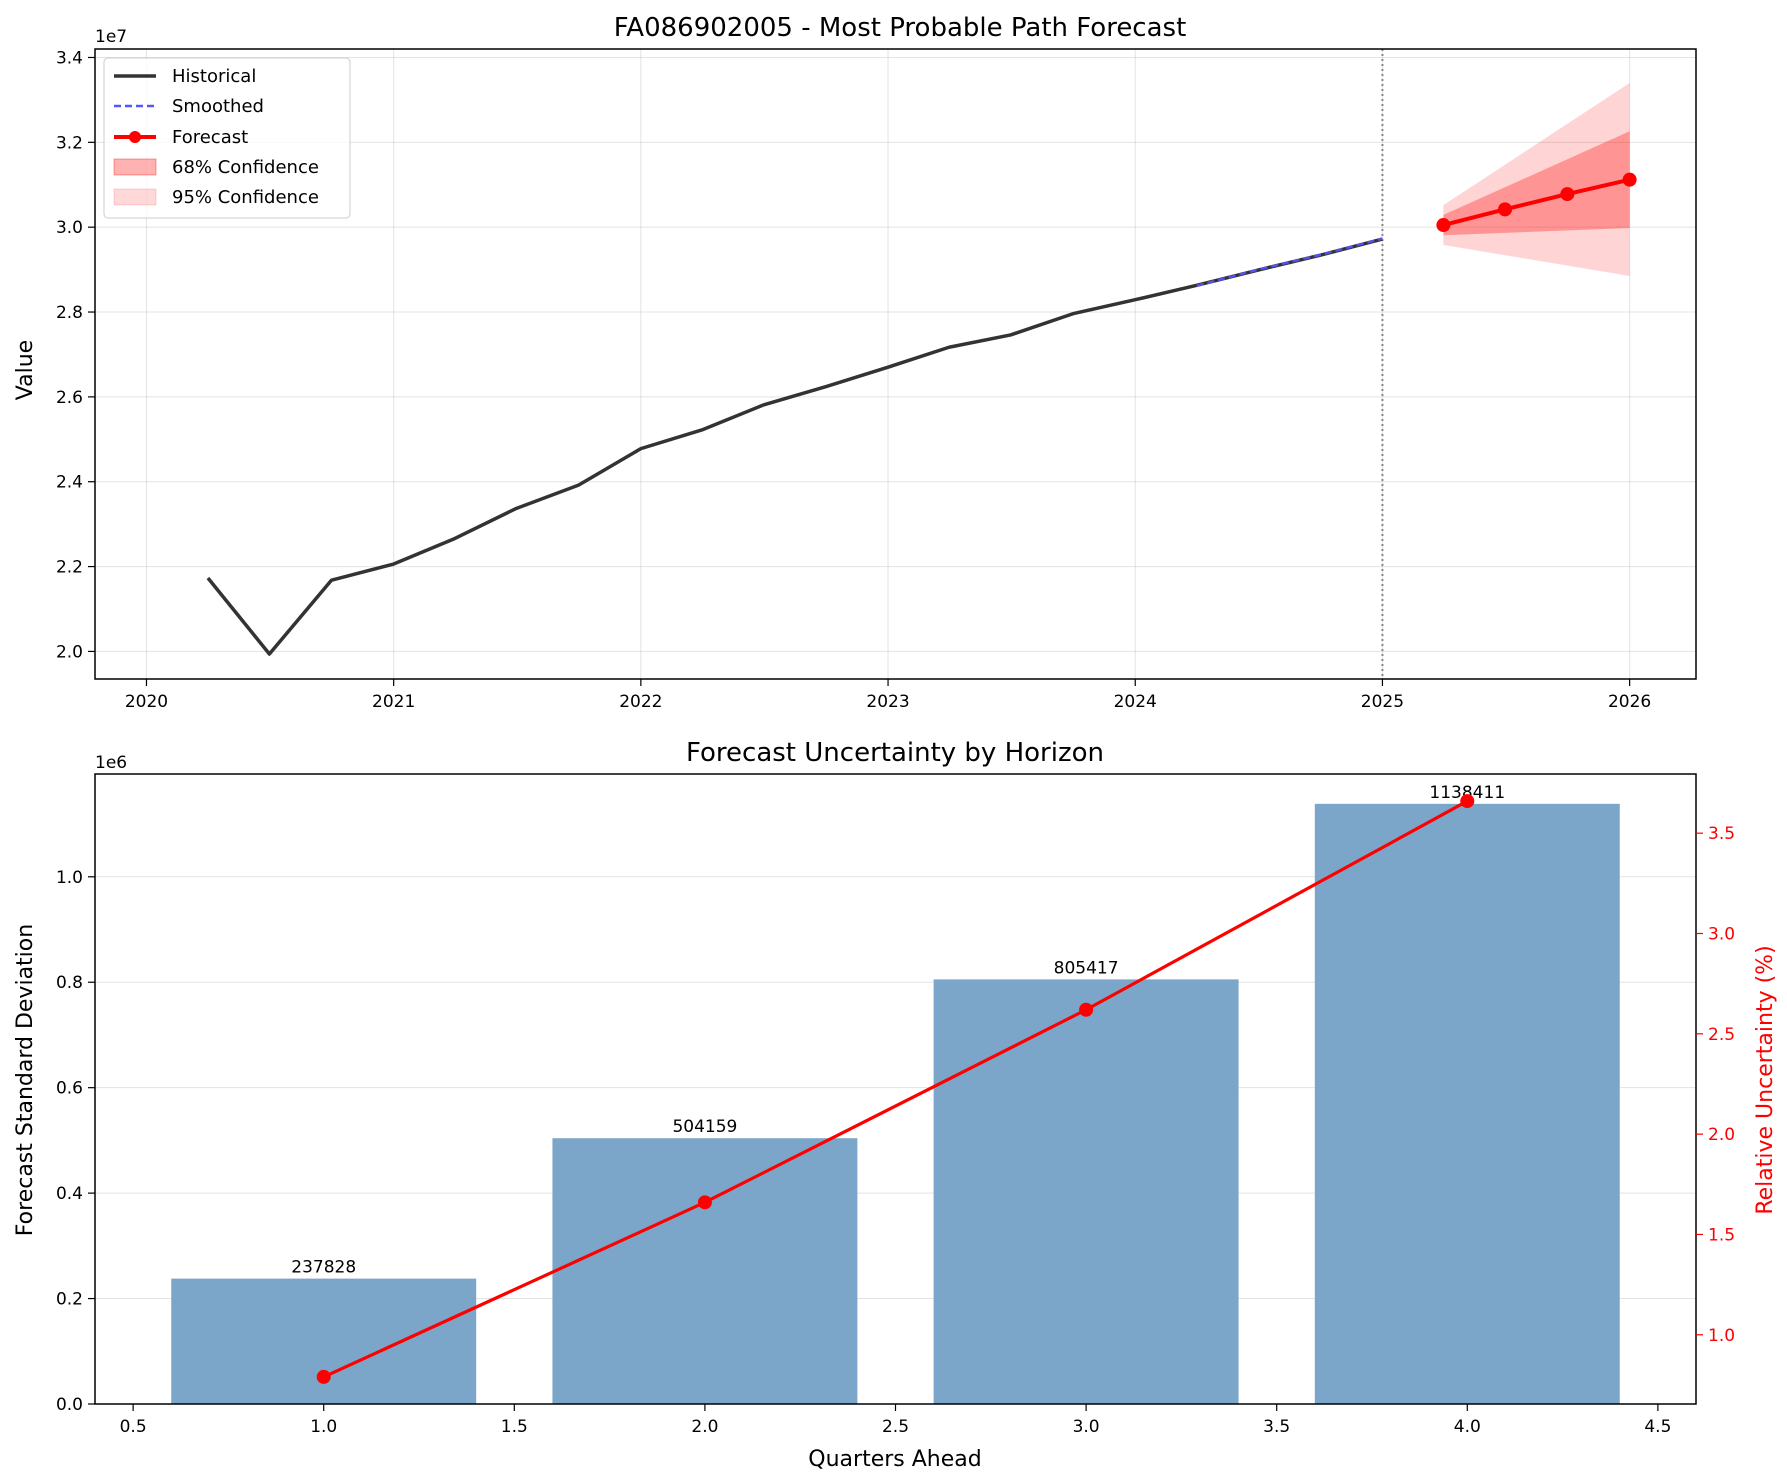 This screenshot has height=1484, width=1787. Describe the element at coordinates (1721, 1235) in the screenshot. I see `y2-tick-label: 1.5` at that location.